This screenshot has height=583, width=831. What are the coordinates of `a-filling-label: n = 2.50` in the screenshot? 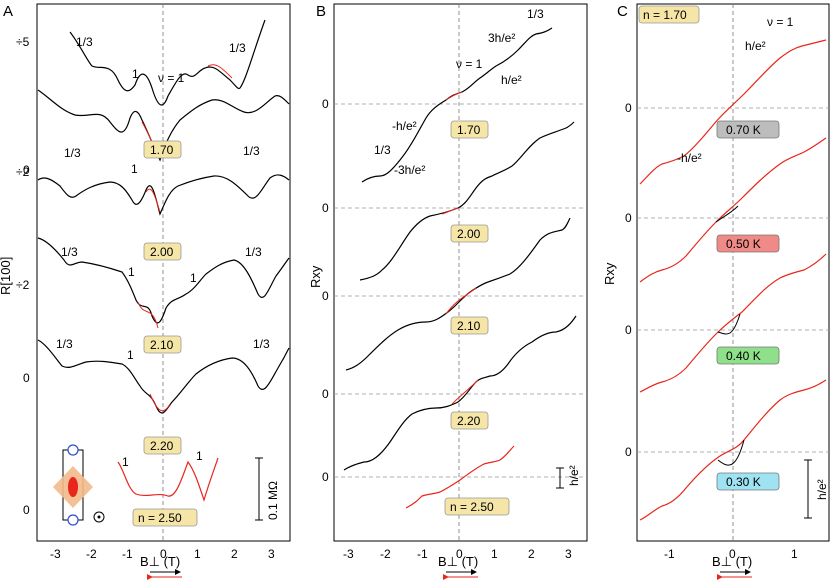 It's located at (160, 518).